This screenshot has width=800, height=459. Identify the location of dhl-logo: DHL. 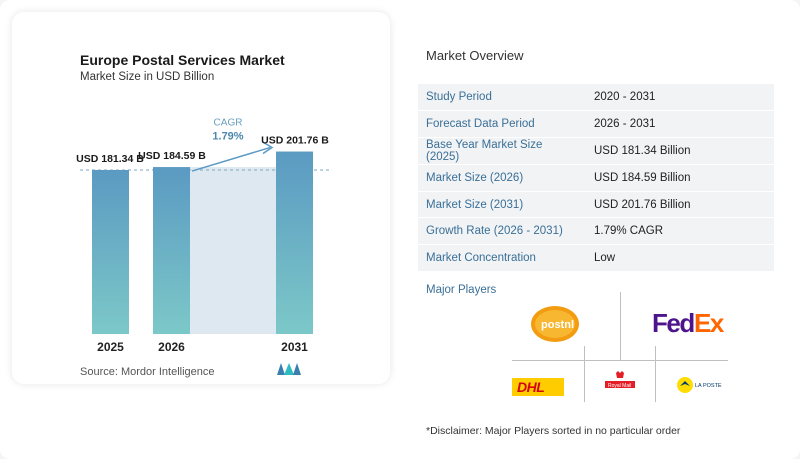
(538, 387).